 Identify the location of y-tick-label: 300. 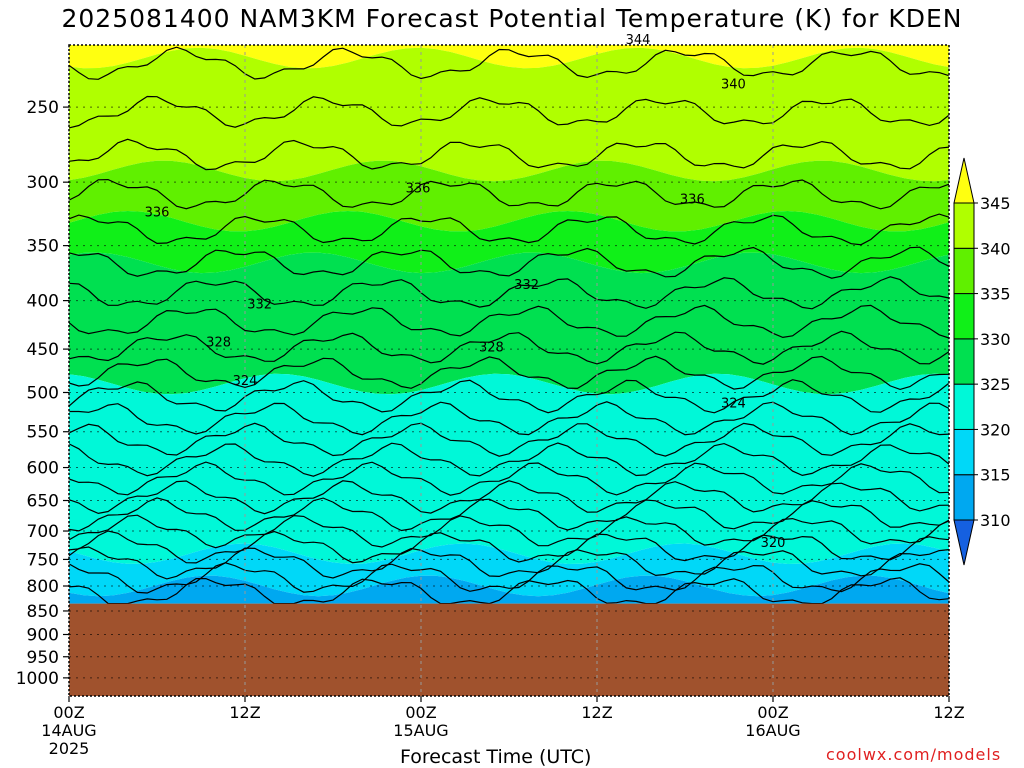
(43, 183).